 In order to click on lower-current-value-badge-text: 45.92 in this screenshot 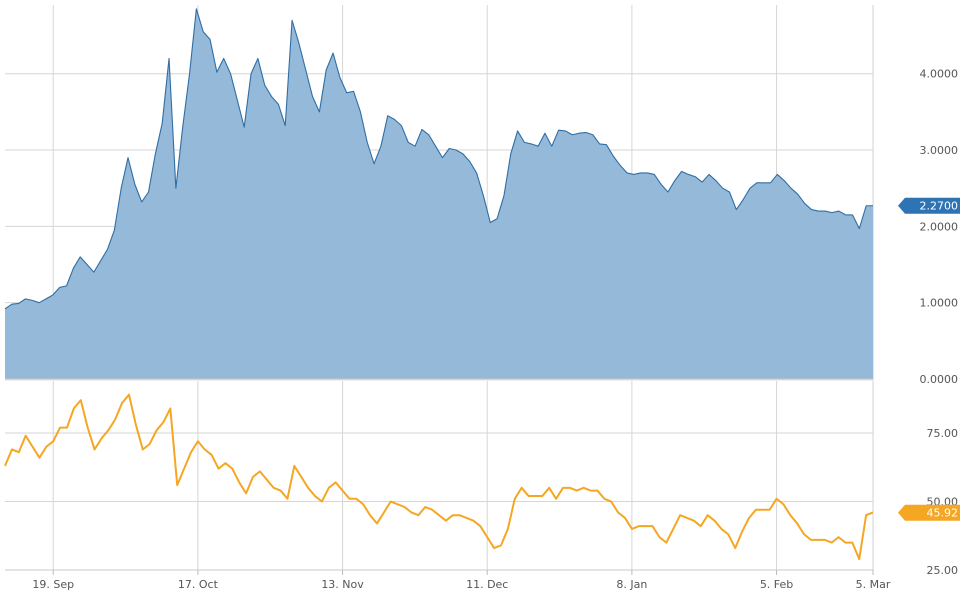, I will do `click(943, 513)`.